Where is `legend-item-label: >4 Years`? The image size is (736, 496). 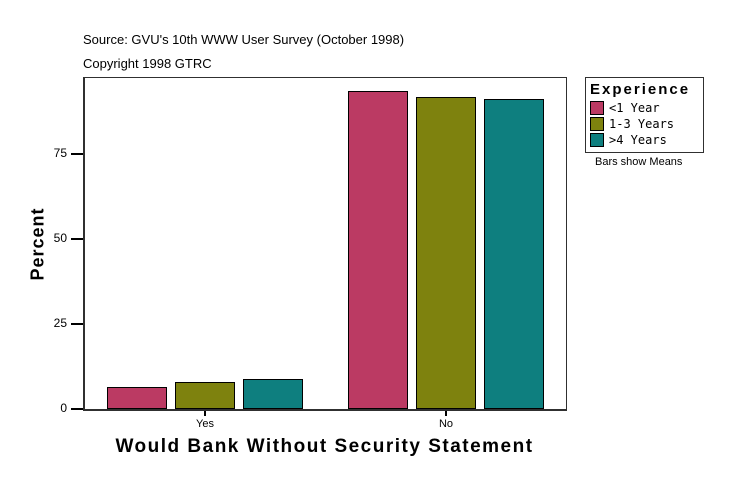
legend-item-label: >4 Years is located at coordinates (638, 140).